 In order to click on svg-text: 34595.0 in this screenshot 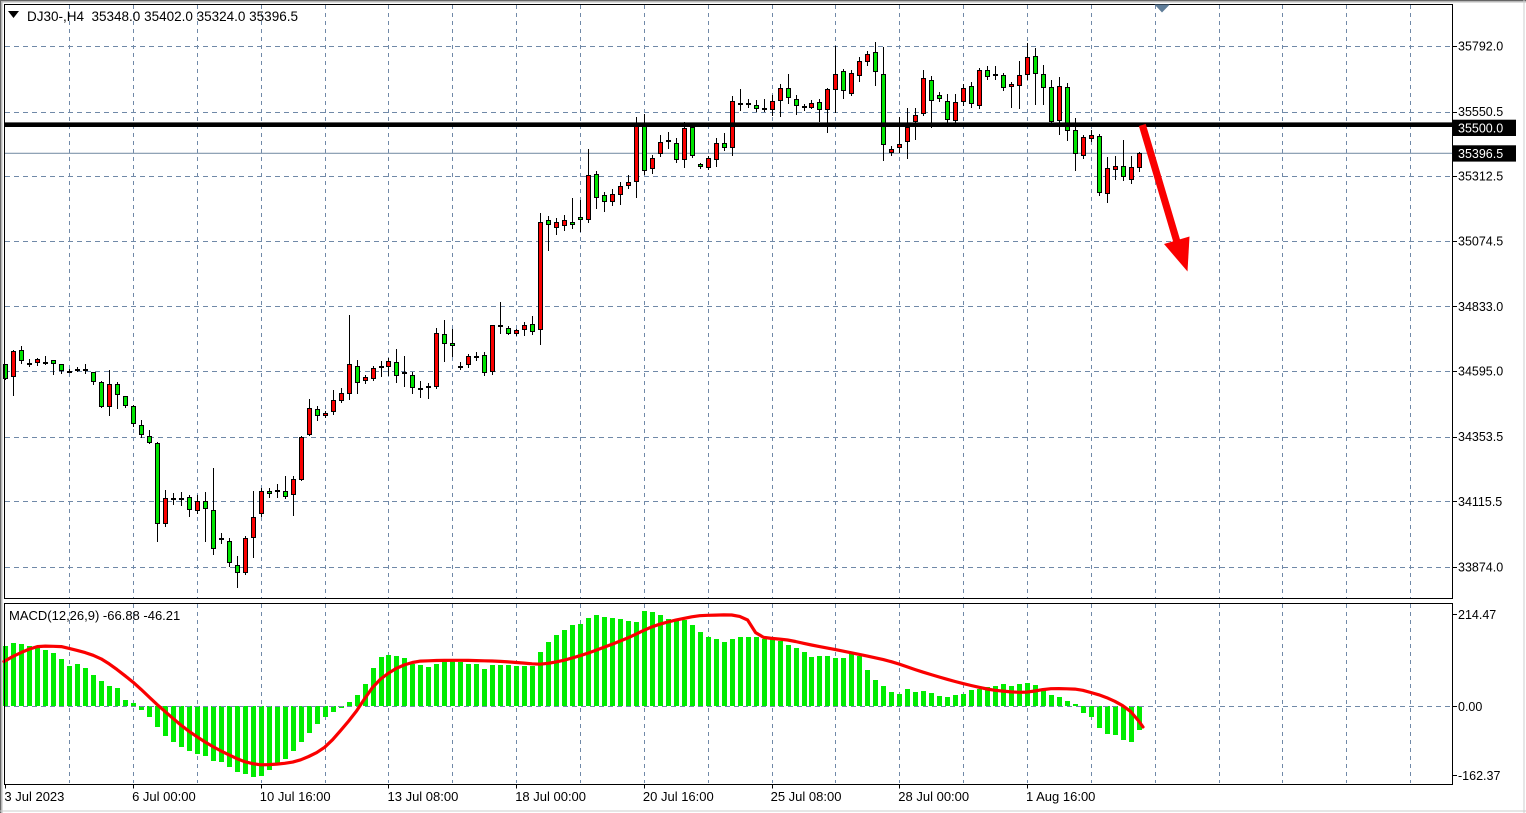, I will do `click(1480, 372)`.